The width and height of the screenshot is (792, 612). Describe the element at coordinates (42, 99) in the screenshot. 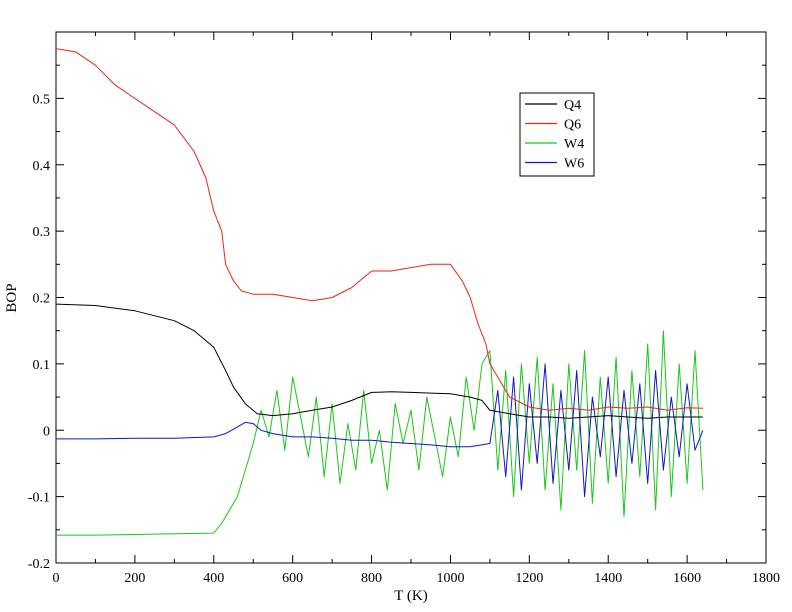

I see `y-tick-label: 0.5` at that location.